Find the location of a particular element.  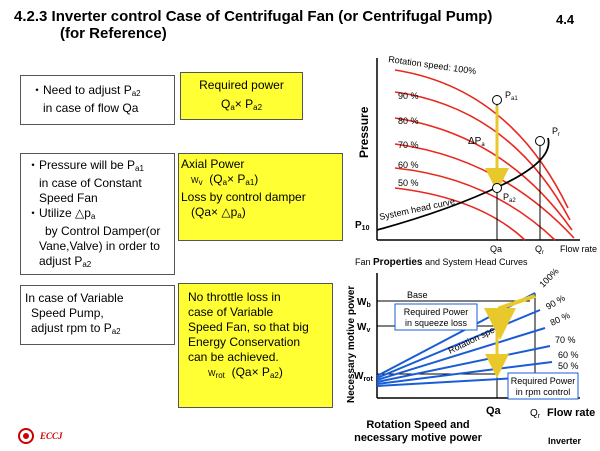

required-power-box: Required power Qa× Pa2 is located at coordinates (241, 96).